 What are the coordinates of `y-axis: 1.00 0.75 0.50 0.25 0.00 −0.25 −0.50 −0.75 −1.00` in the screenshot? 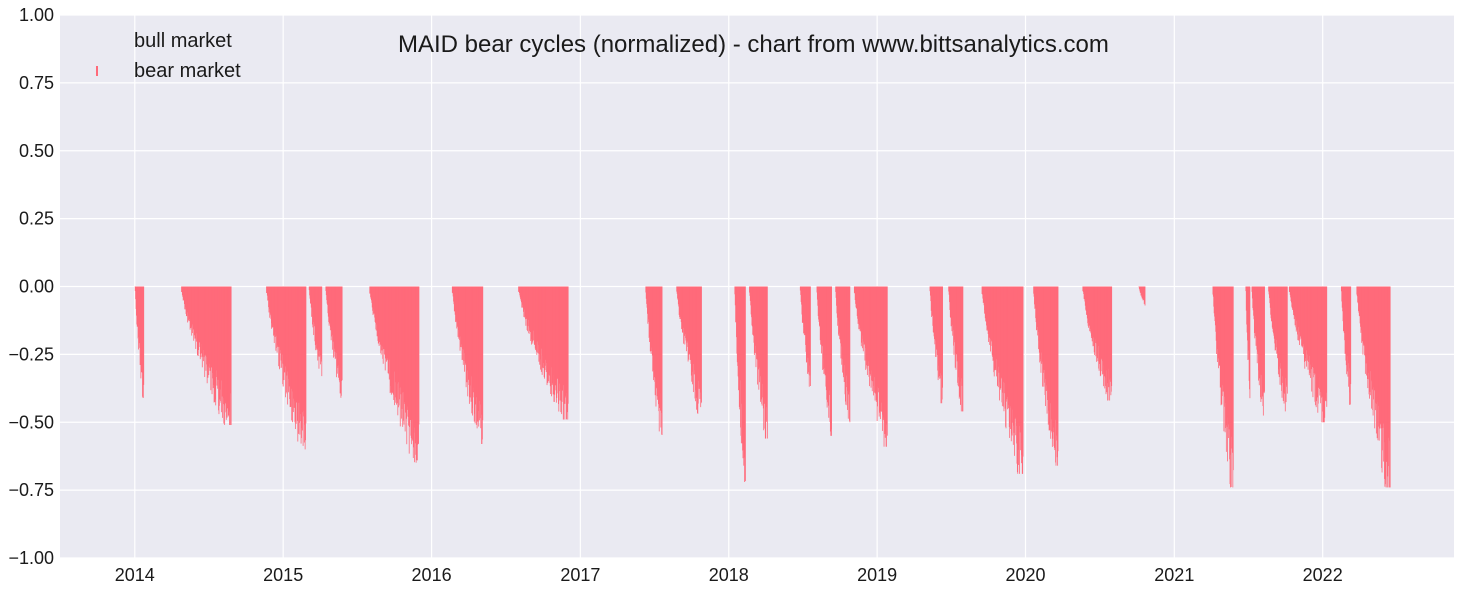 It's located at (31, 286).